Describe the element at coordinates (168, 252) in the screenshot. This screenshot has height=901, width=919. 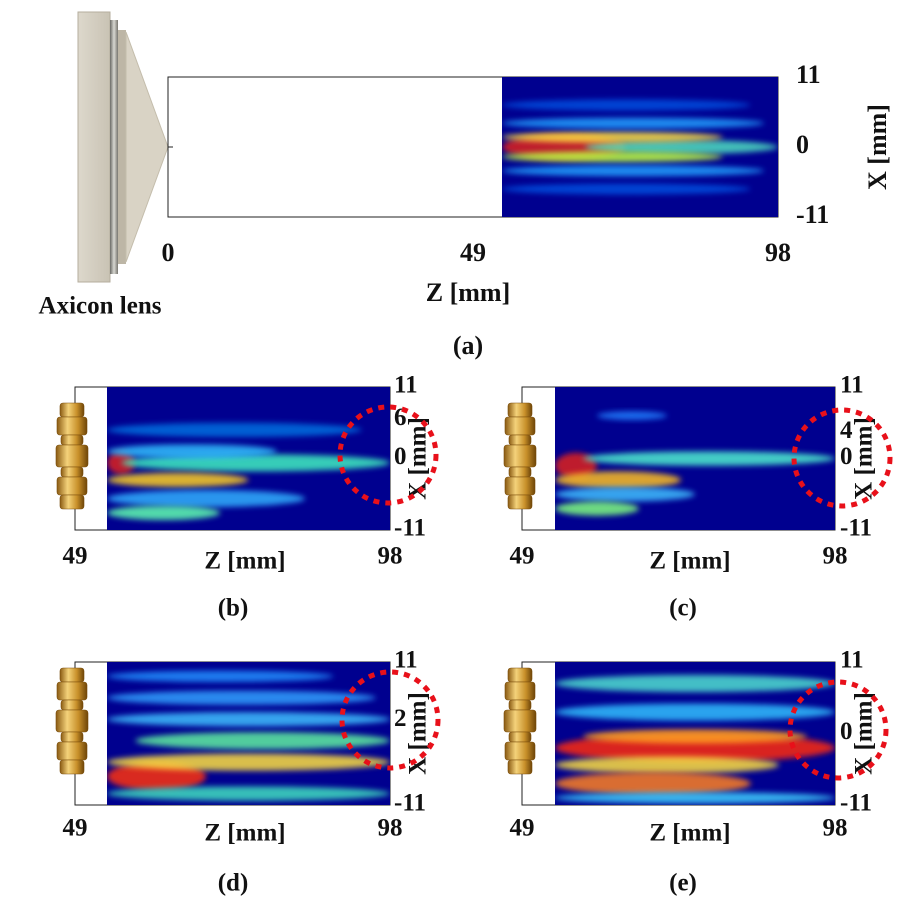
I see `x-tick-label: 0` at that location.